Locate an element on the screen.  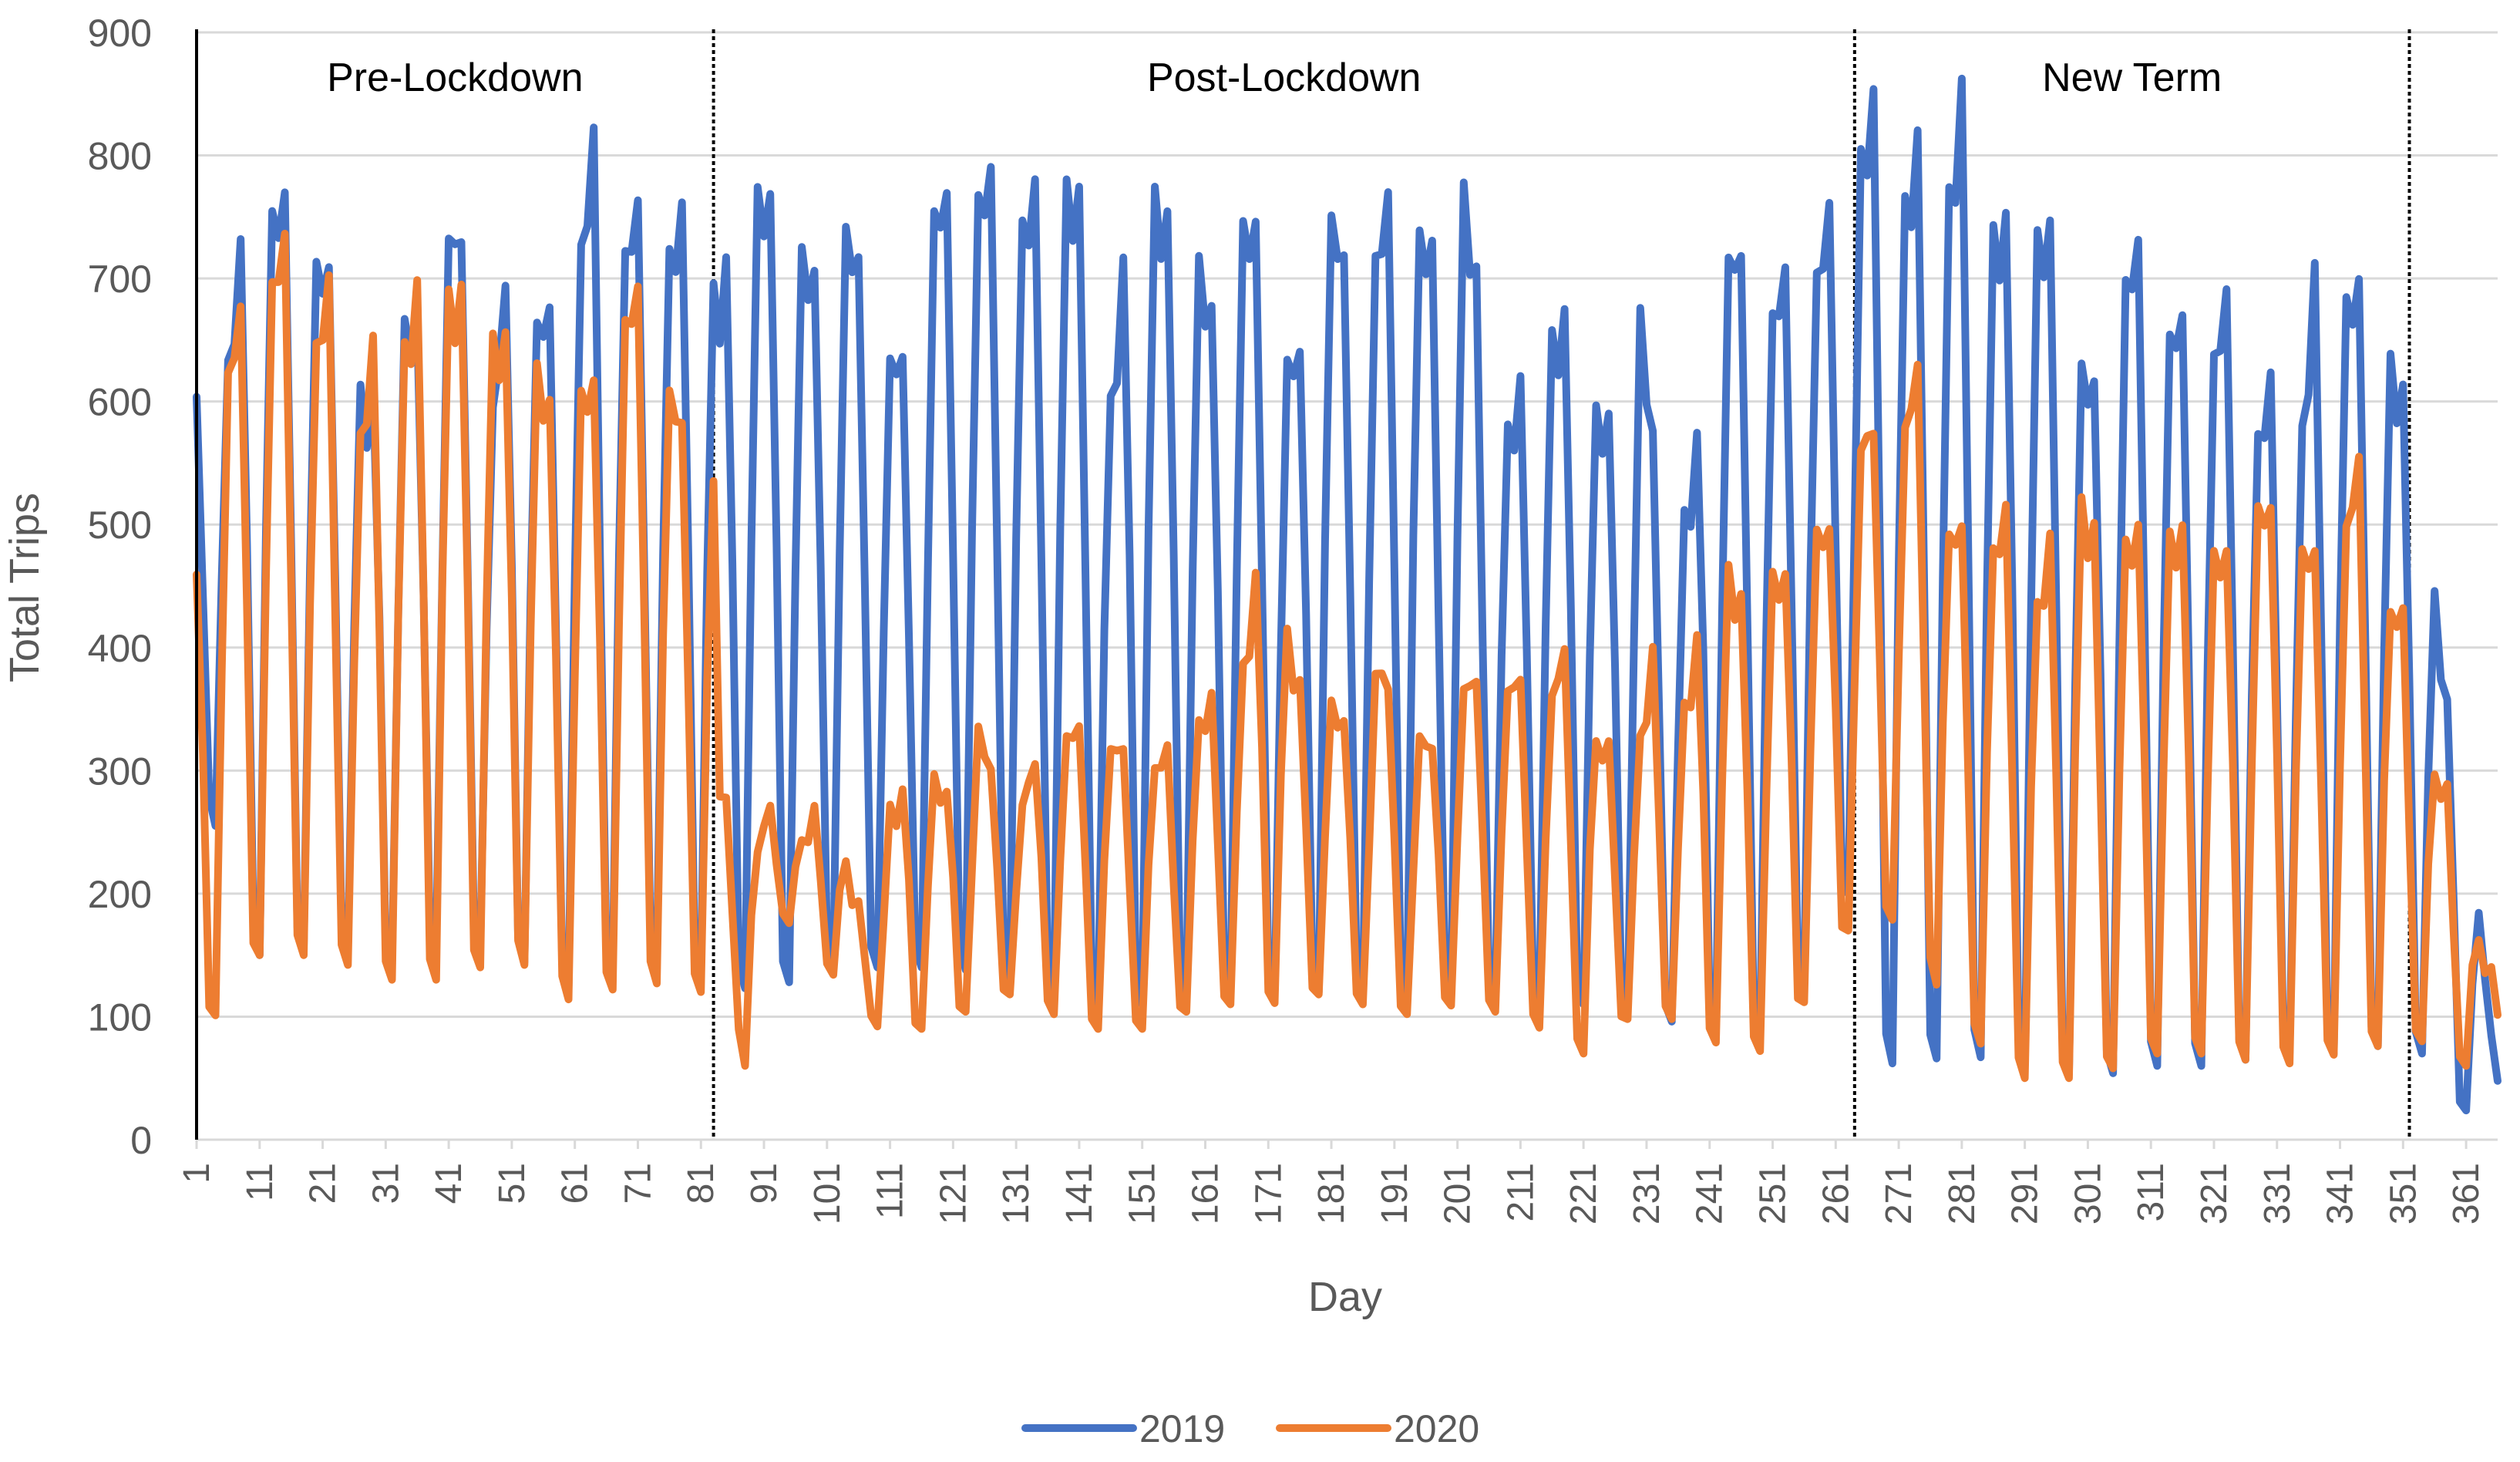
x-tick-label-221: 221 is located at coordinates (1584, 1194).